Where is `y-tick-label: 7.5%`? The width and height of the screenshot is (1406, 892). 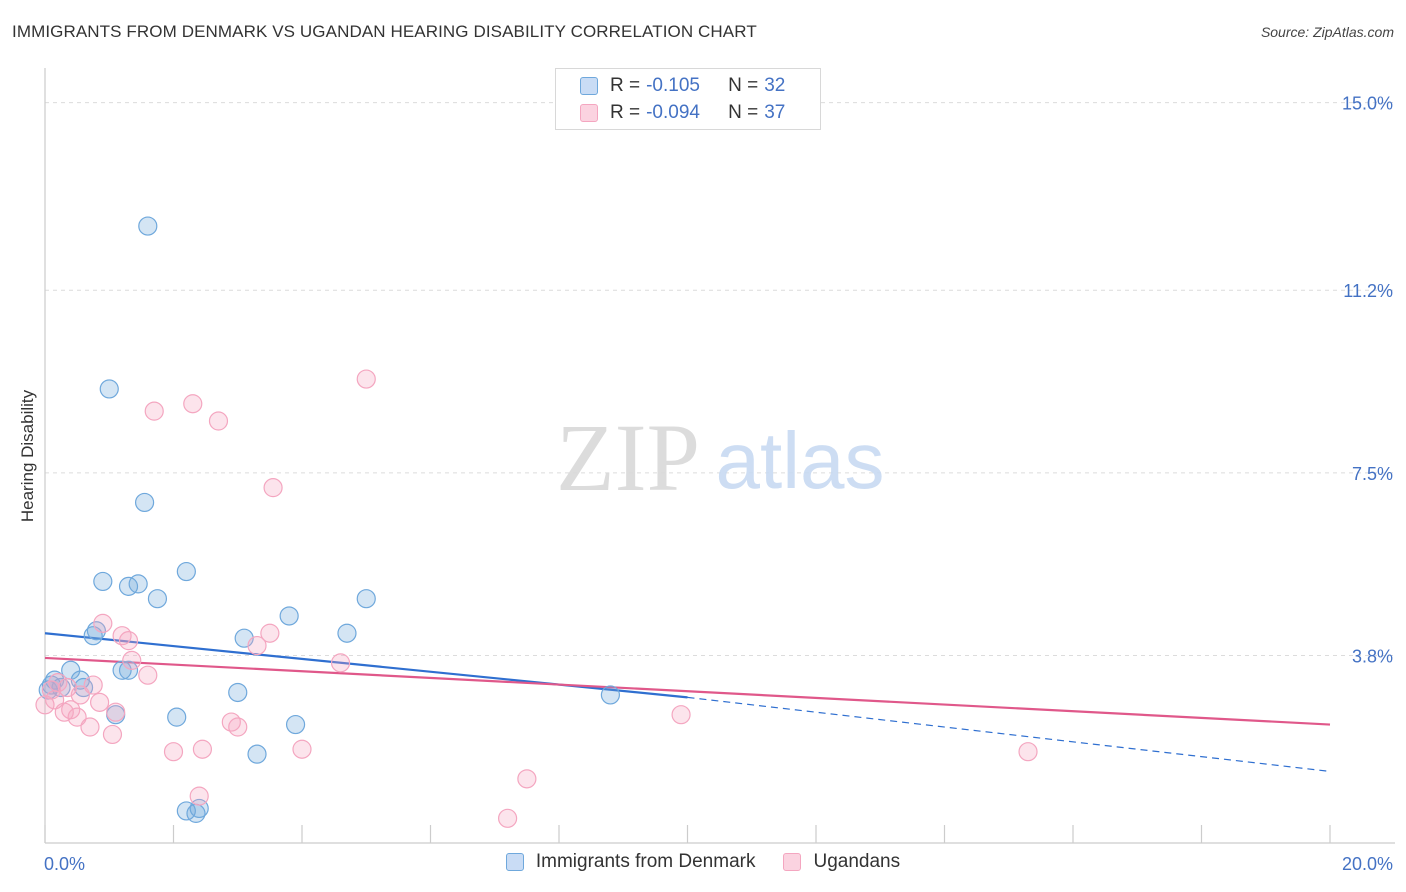
y-tick-label: 7.5% is located at coordinates (1372, 474).